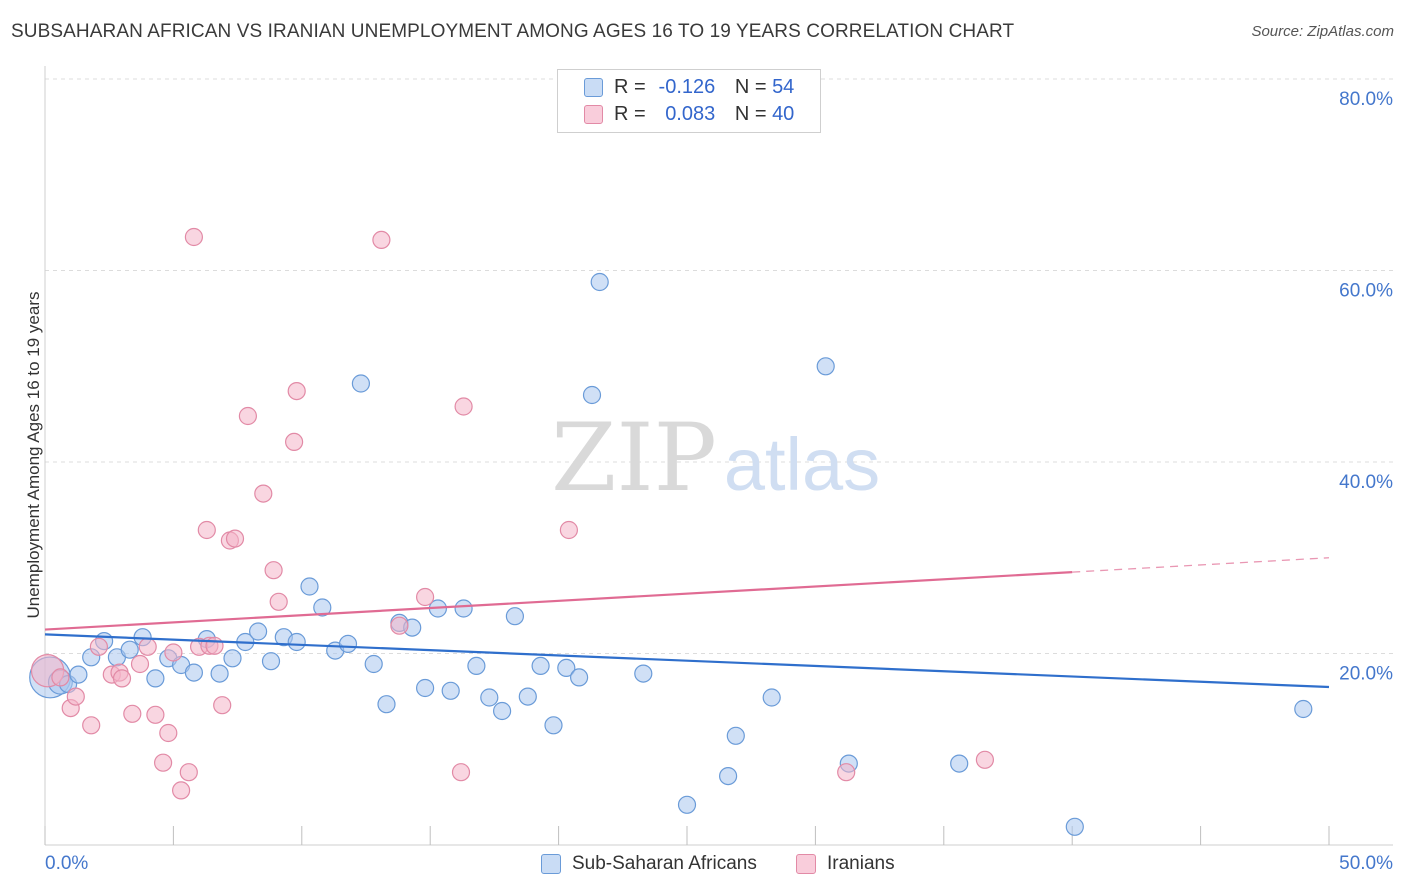 Image resolution: width=1406 pixels, height=892 pixels. What do you see at coordinates (593, 114) in the screenshot?
I see `stats-swatch-iranian` at bounding box center [593, 114].